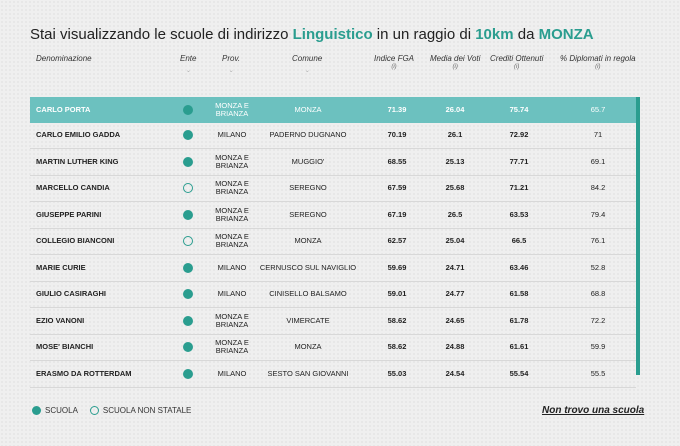 The width and height of the screenshot is (680, 446). What do you see at coordinates (394, 62) in the screenshot?
I see `column-fga: Indice FGA (i)` at bounding box center [394, 62].